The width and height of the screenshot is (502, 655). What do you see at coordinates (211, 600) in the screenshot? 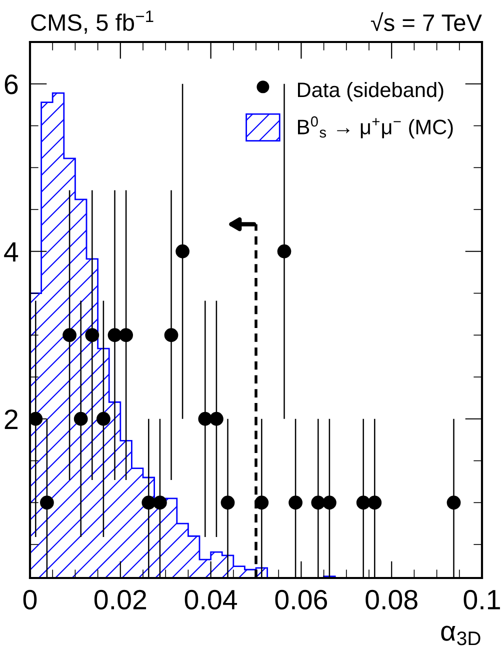
I see `x-tick-label: 0.04` at bounding box center [211, 600].